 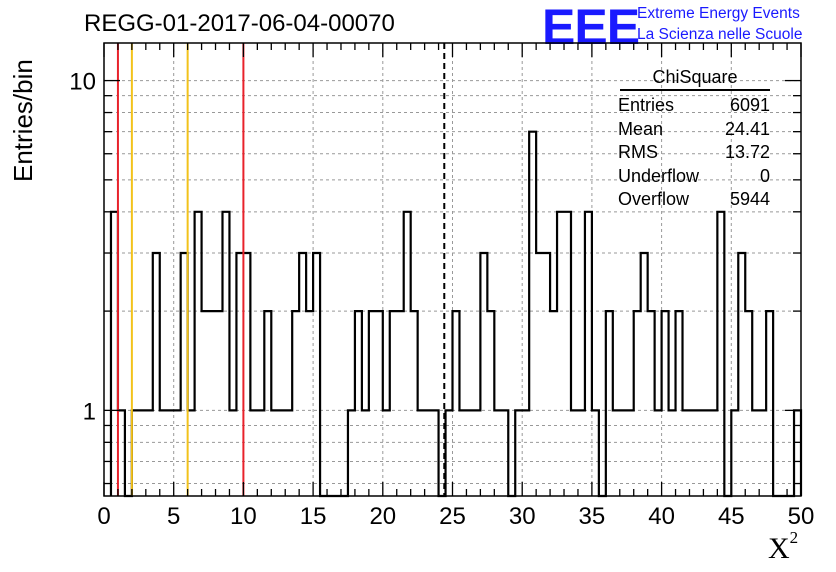 I want to click on x-tick-label: 10, so click(x=243, y=516).